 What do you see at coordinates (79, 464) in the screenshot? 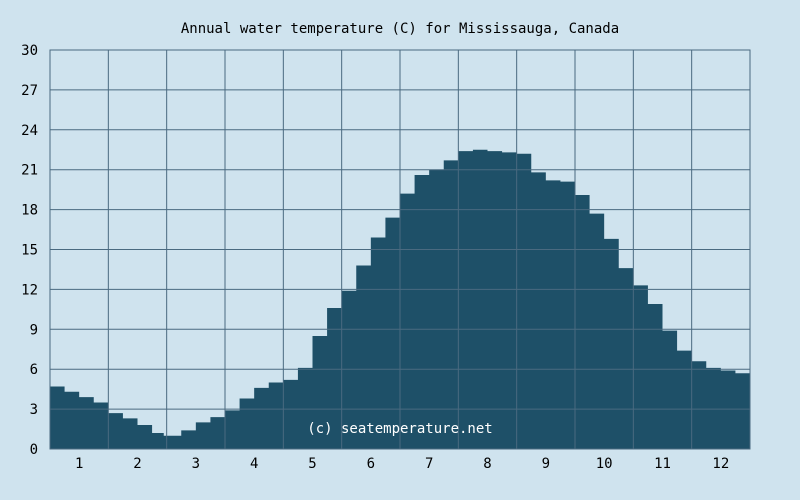
I see `x-tick-label: 1` at bounding box center [79, 464].